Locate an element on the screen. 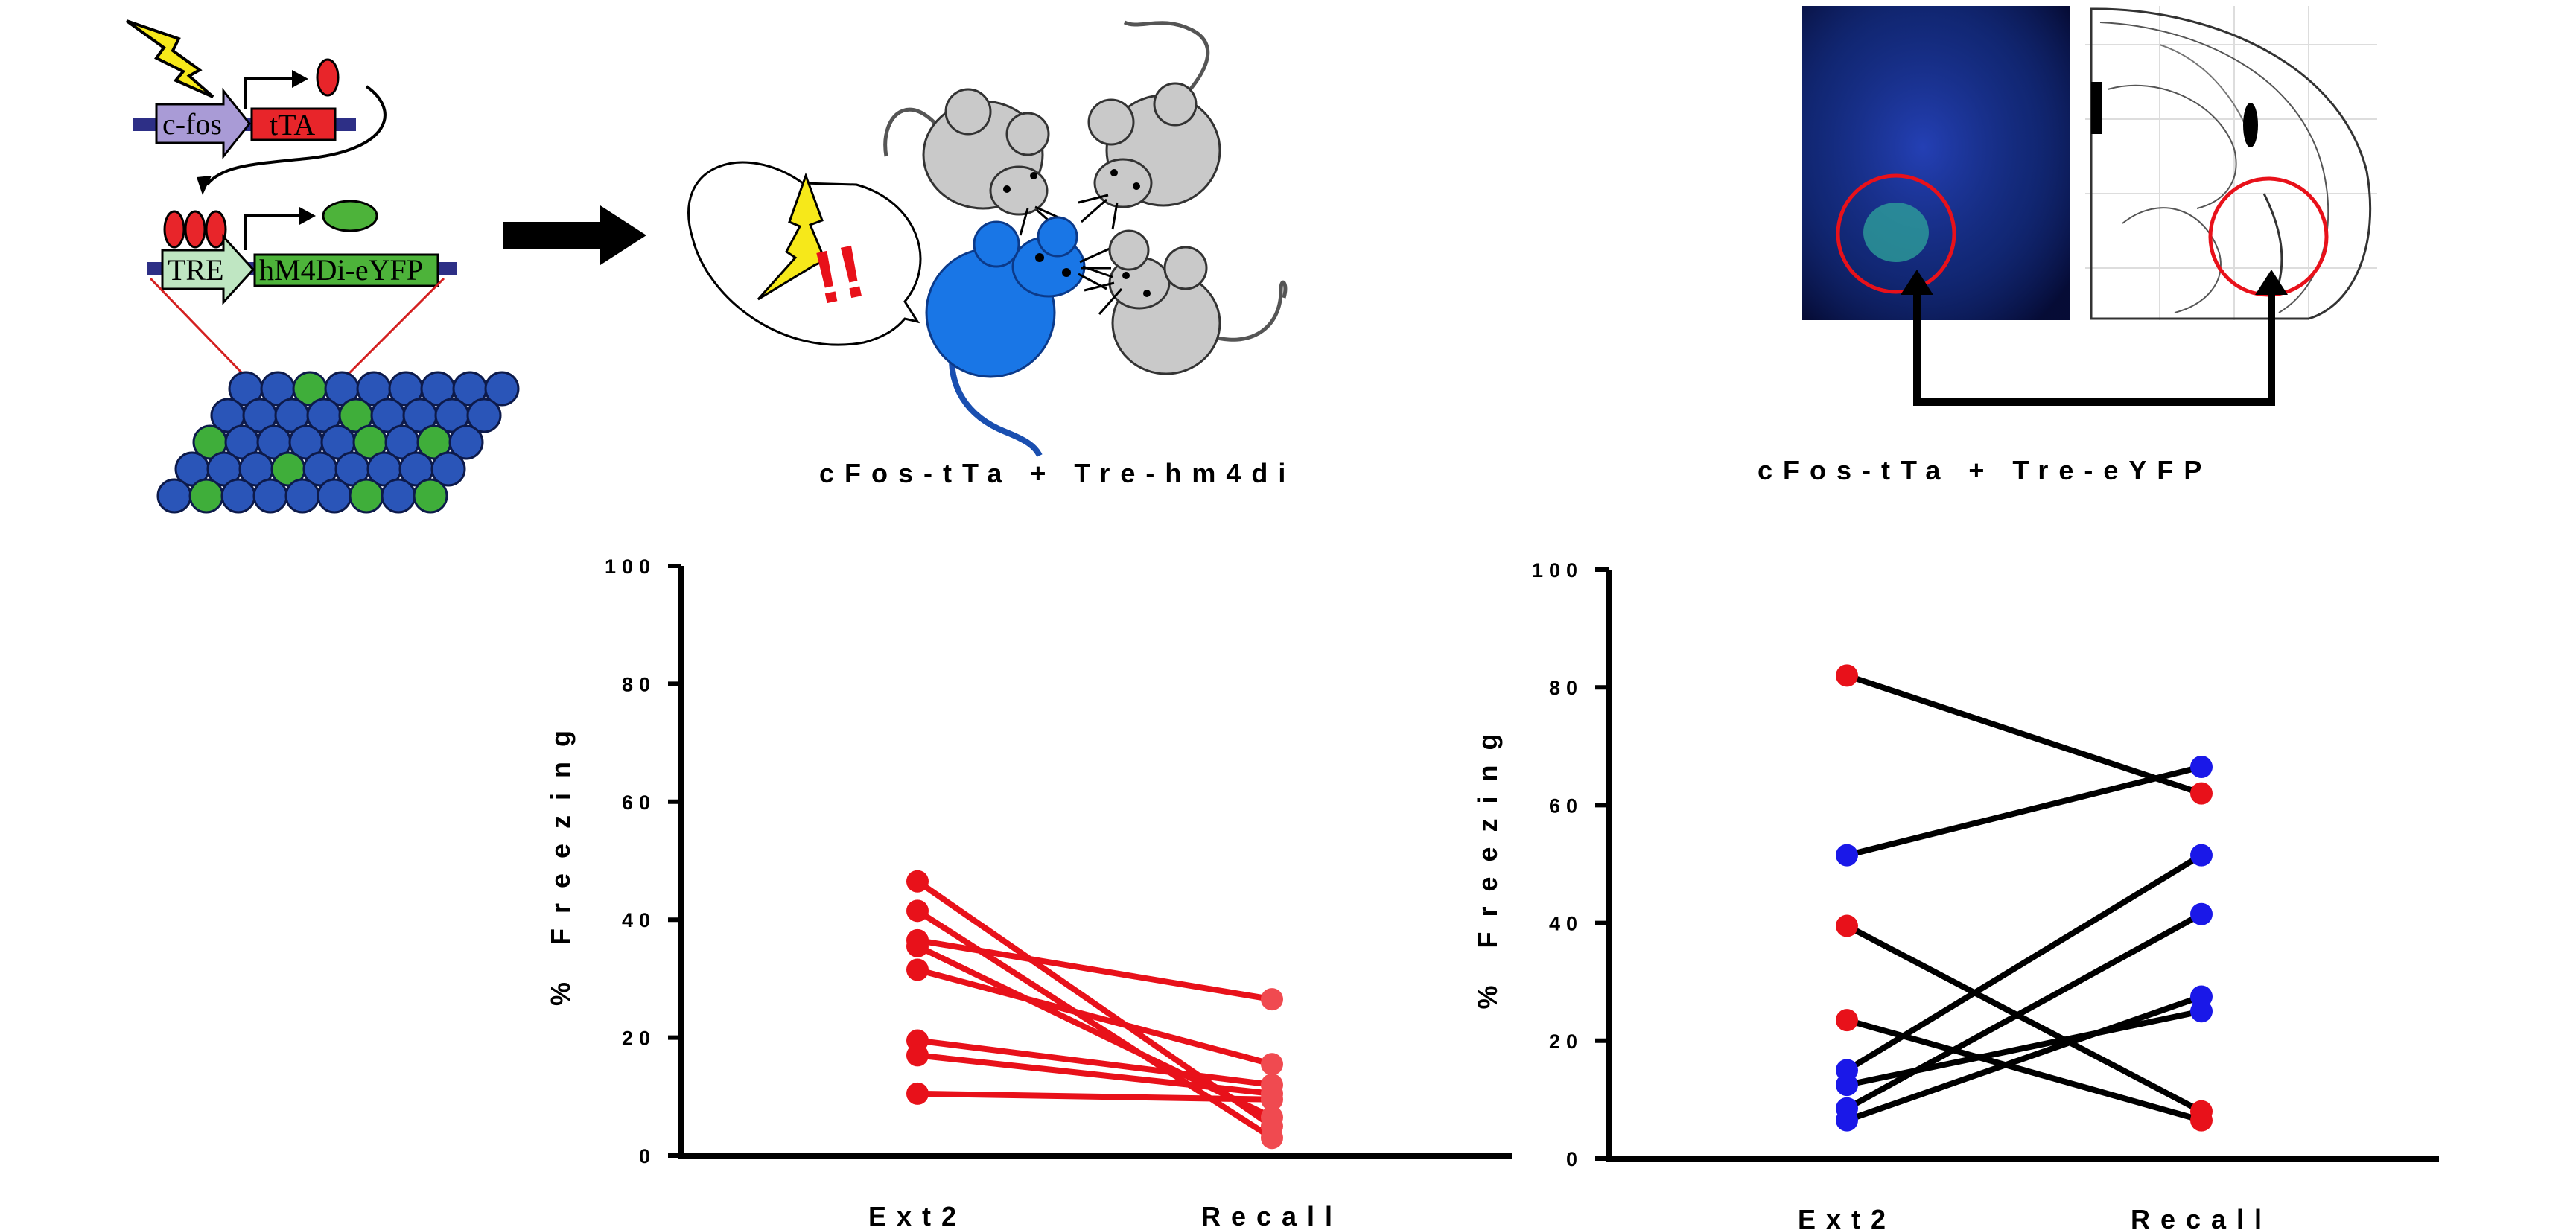 This screenshot has height=1230, width=2576. eyfp-protein is located at coordinates (350, 216).